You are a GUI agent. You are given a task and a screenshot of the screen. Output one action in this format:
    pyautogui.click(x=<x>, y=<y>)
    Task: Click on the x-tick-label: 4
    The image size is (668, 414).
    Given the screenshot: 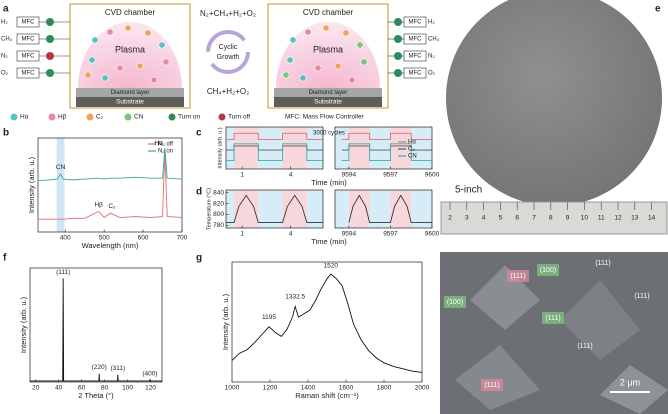 What is the action you would take?
    pyautogui.click(x=291, y=175)
    